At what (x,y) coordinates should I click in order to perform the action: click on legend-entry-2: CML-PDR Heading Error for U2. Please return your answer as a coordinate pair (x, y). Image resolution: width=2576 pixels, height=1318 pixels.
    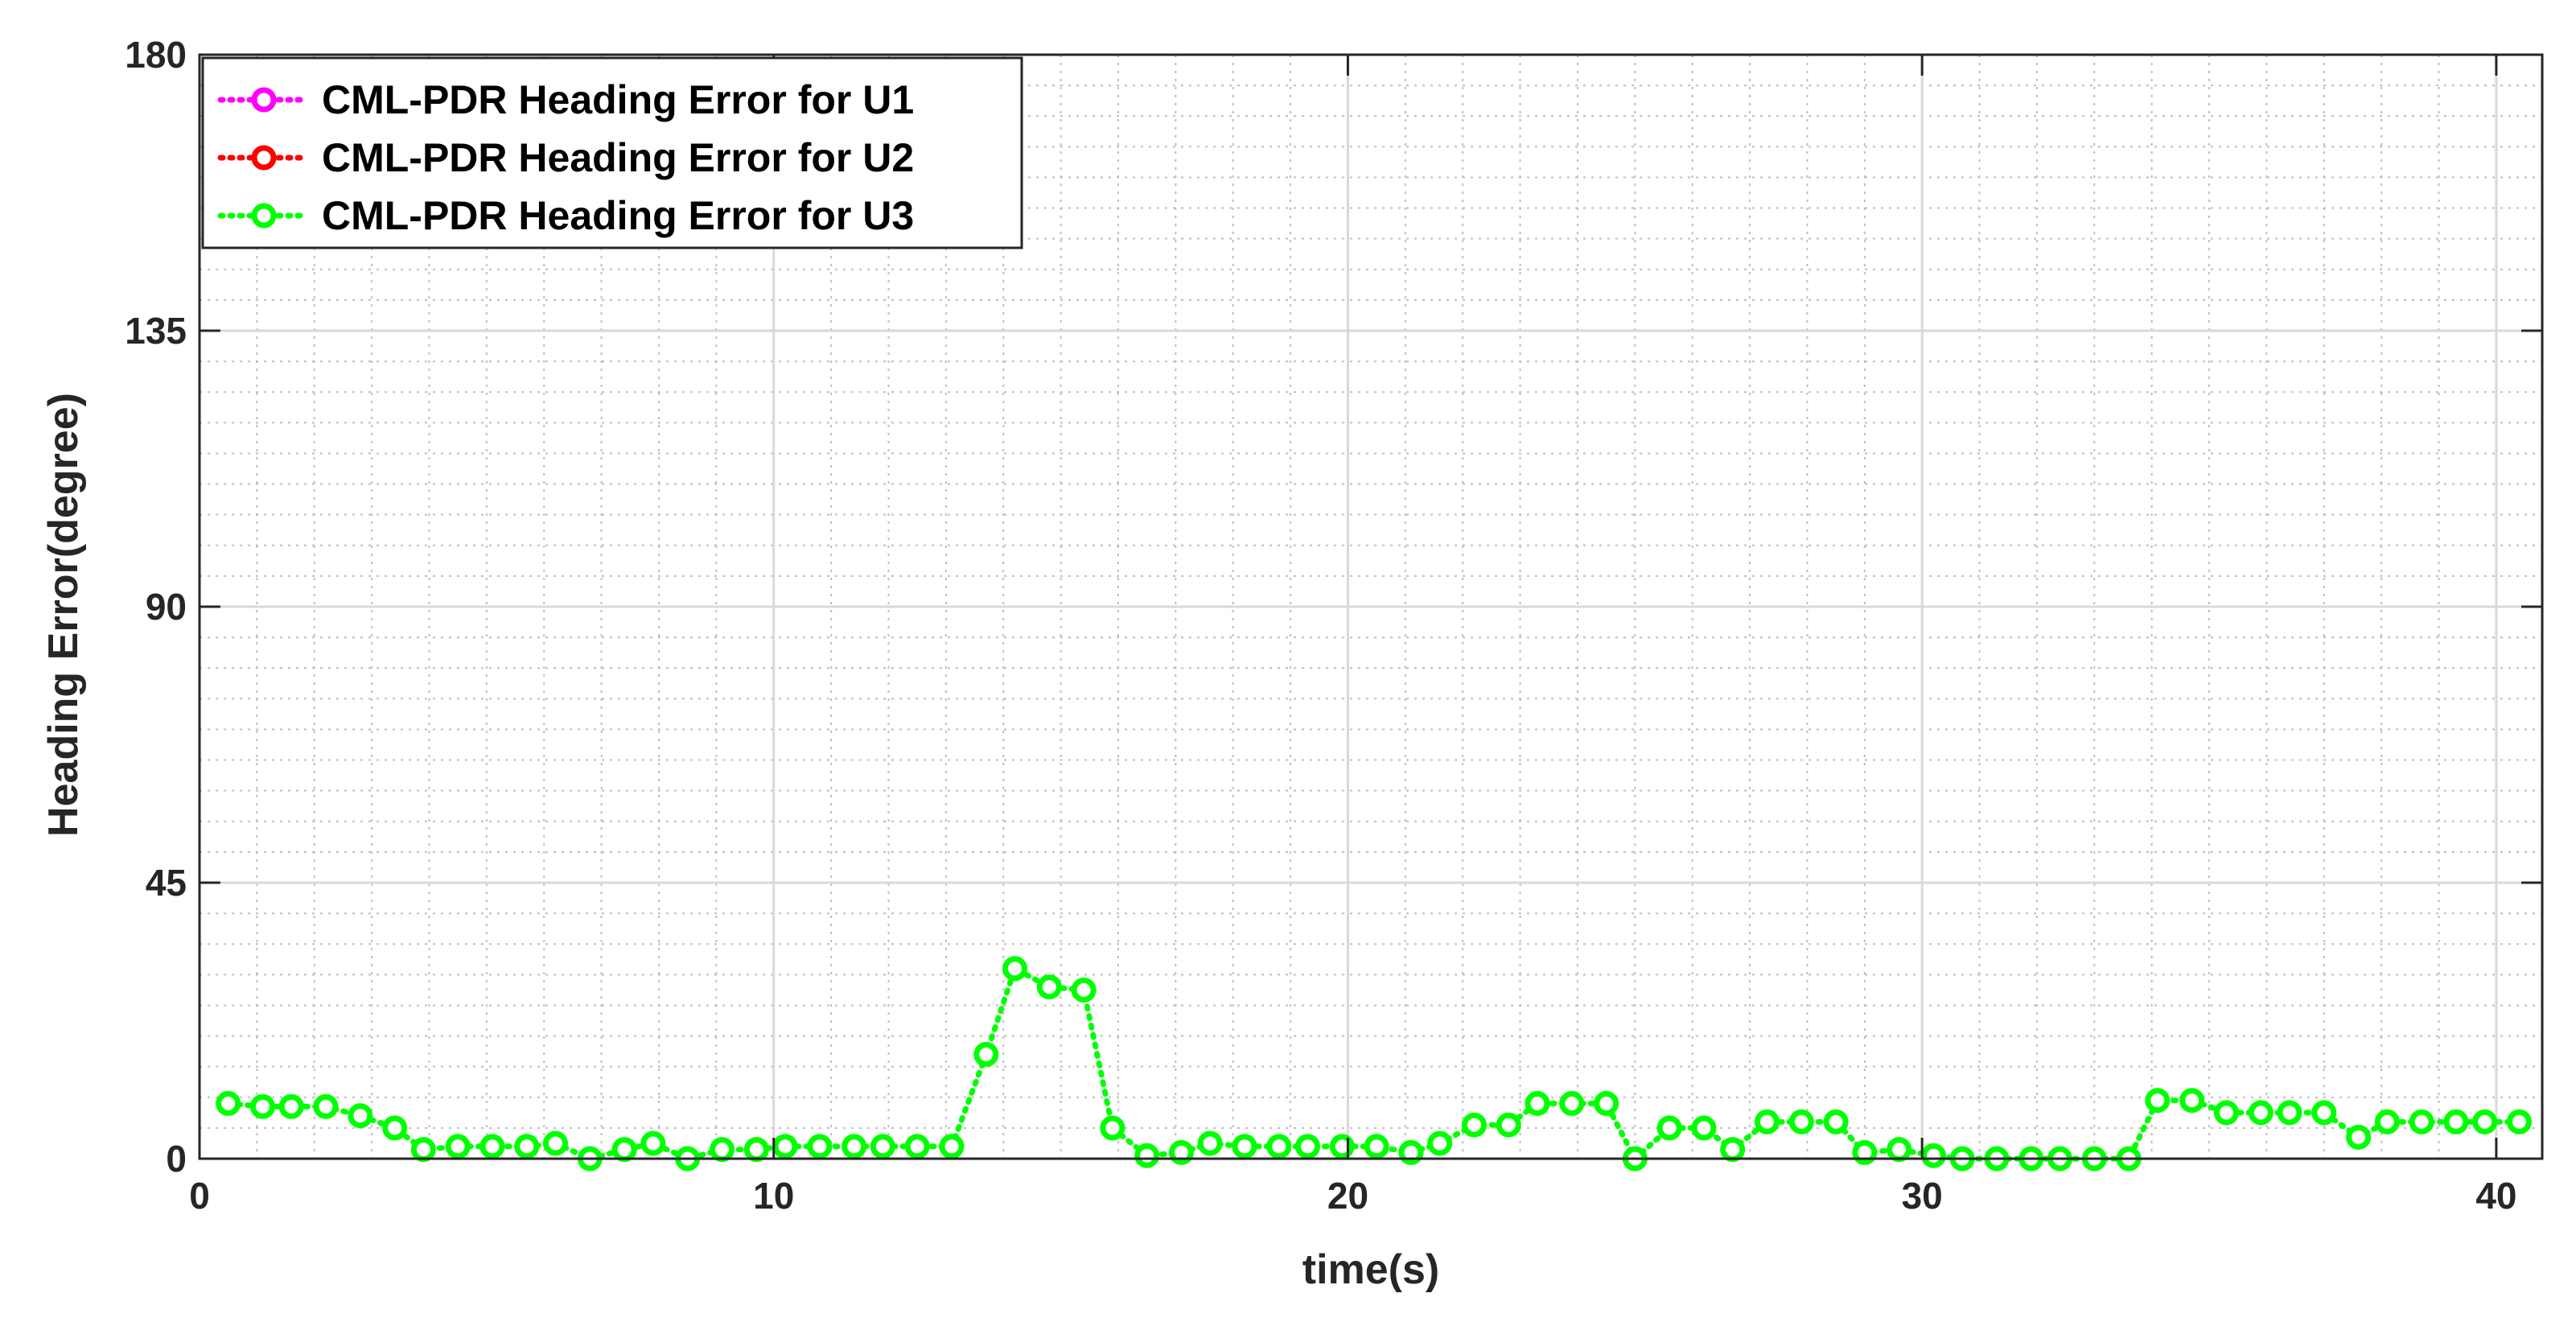
    Looking at the image, I should click on (565, 157).